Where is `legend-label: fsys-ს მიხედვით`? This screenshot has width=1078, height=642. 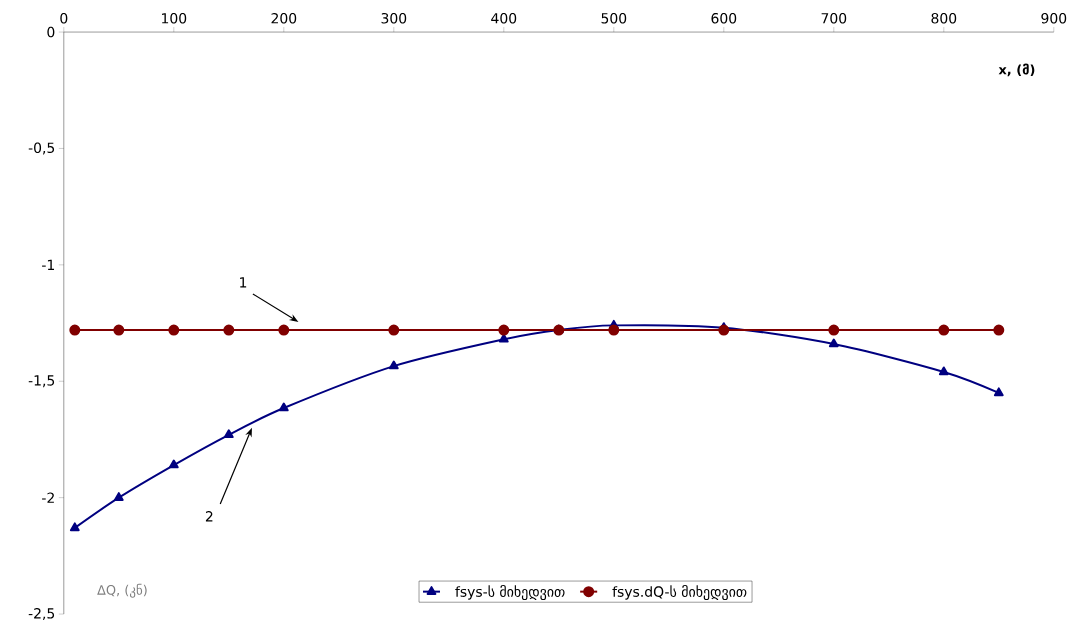 legend-label: fsys-ს მიხედვით is located at coordinates (510, 593).